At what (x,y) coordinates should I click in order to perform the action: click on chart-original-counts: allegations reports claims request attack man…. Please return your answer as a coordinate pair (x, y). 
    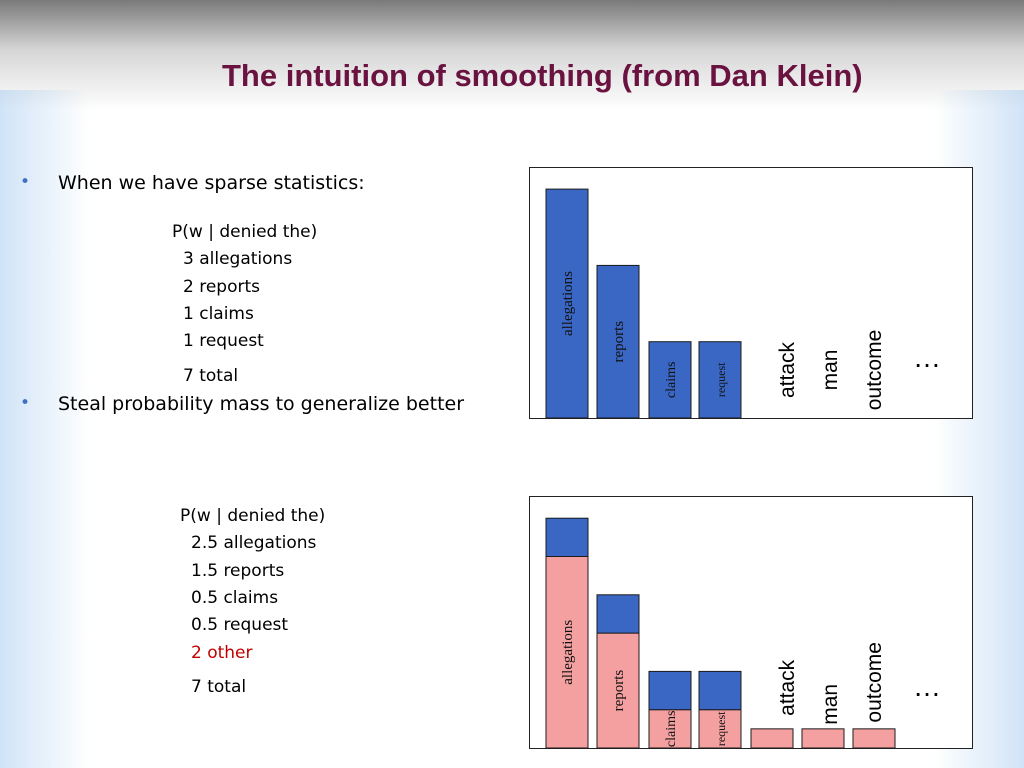
    Looking at the image, I should click on (751, 293).